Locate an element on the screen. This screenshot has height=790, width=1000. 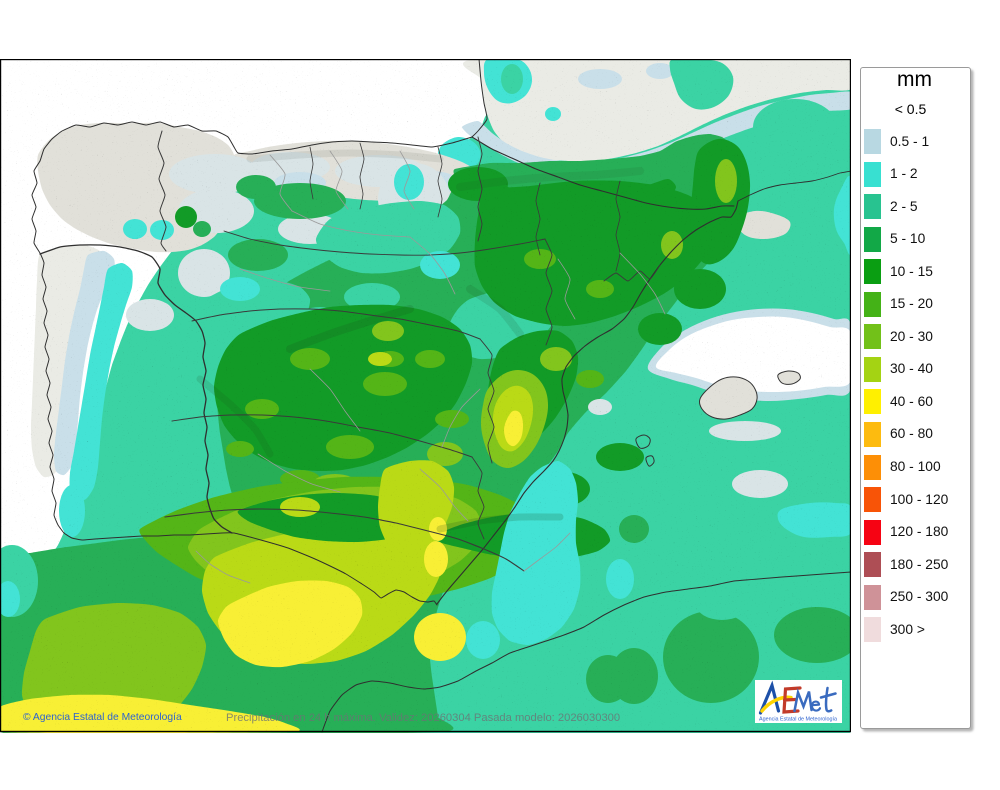
svg-text:Agencia Estatal de Meteorologí: Agencia Estatal de Meteorología is located at coordinates (798, 720).